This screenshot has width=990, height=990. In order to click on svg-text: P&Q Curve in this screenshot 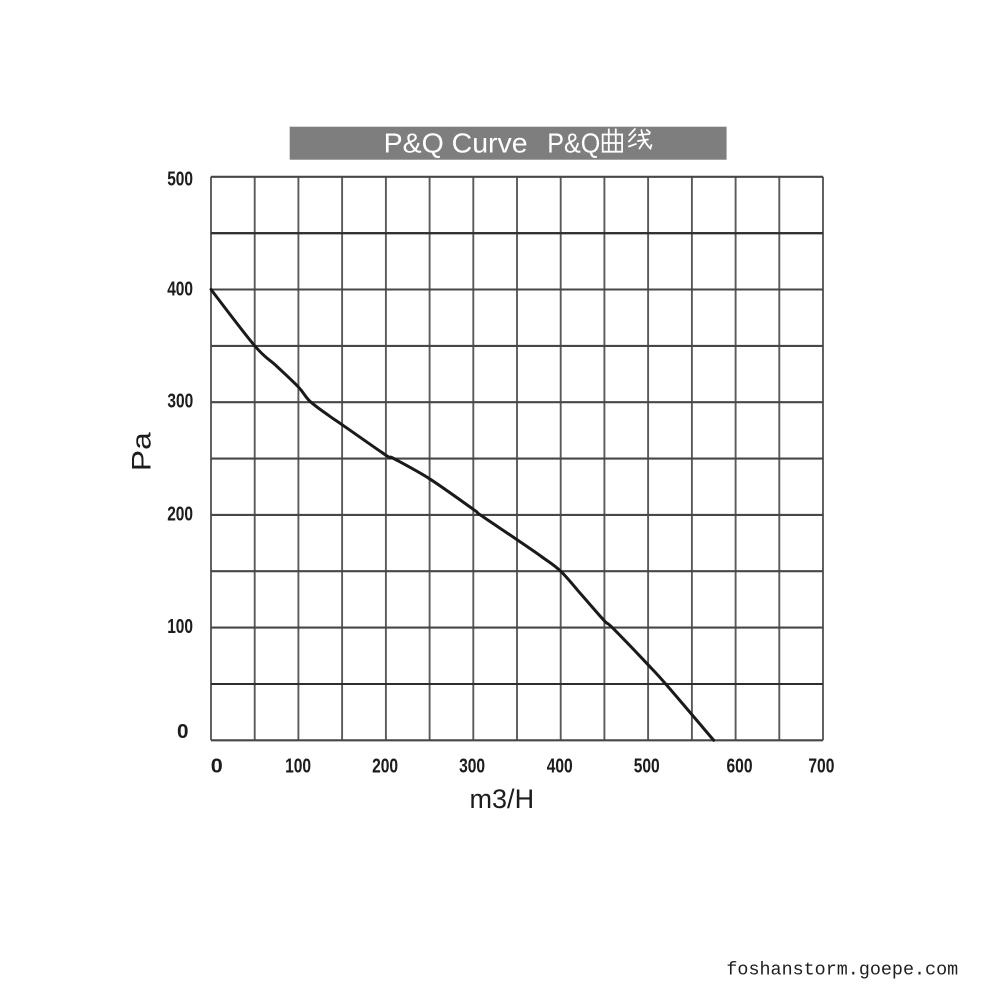, I will do `click(456, 142)`.